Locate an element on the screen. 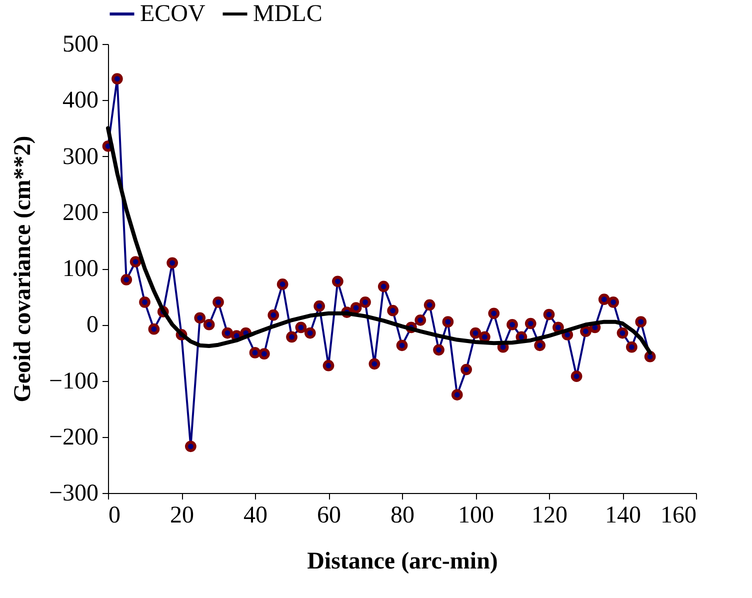  y-tick-label: 100 is located at coordinates (80, 269).